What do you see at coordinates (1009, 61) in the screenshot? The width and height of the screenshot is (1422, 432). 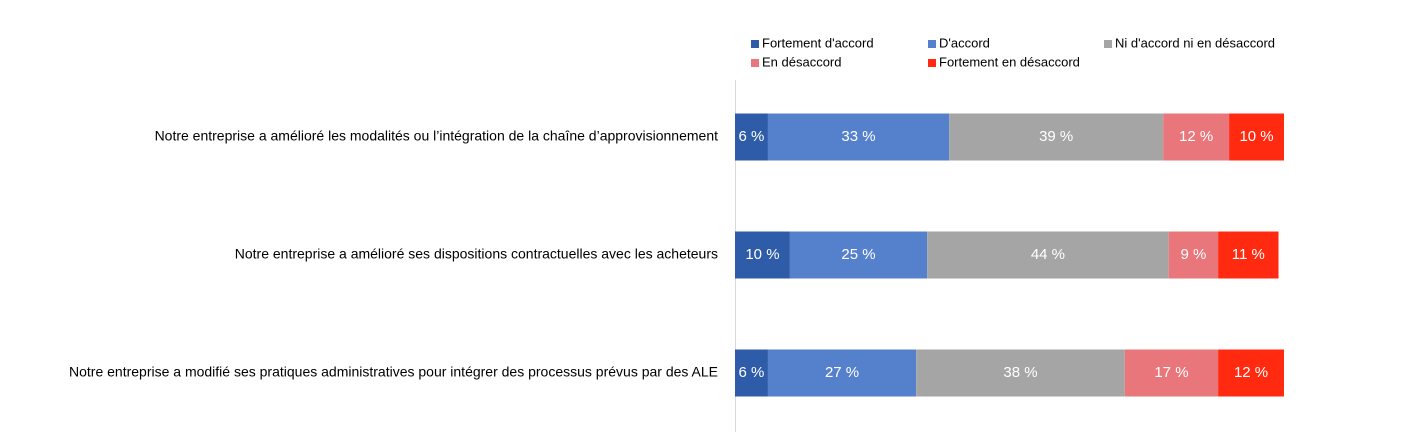 I see `legend-label: Fortement en désaccord` at bounding box center [1009, 61].